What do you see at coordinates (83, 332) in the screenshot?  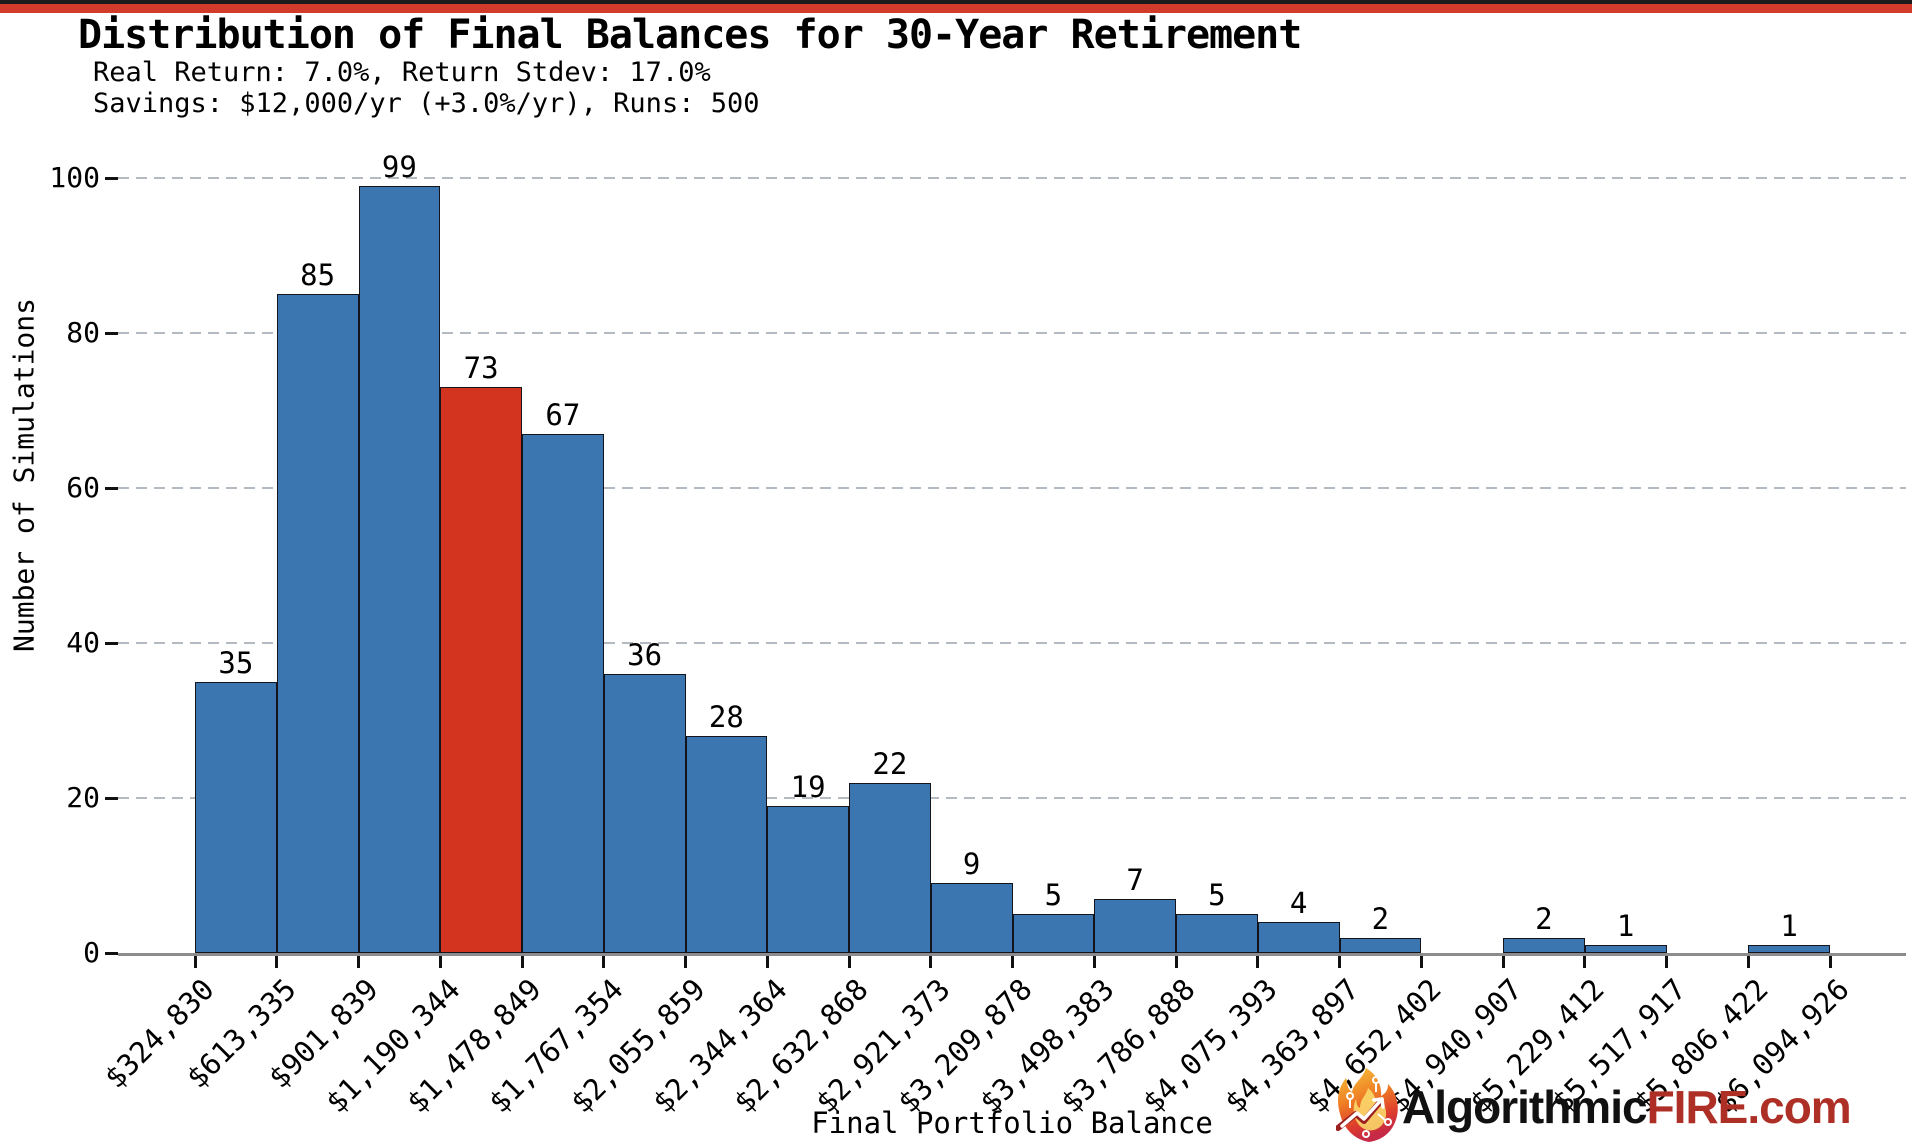 I see `y-tick-label: 80` at bounding box center [83, 332].